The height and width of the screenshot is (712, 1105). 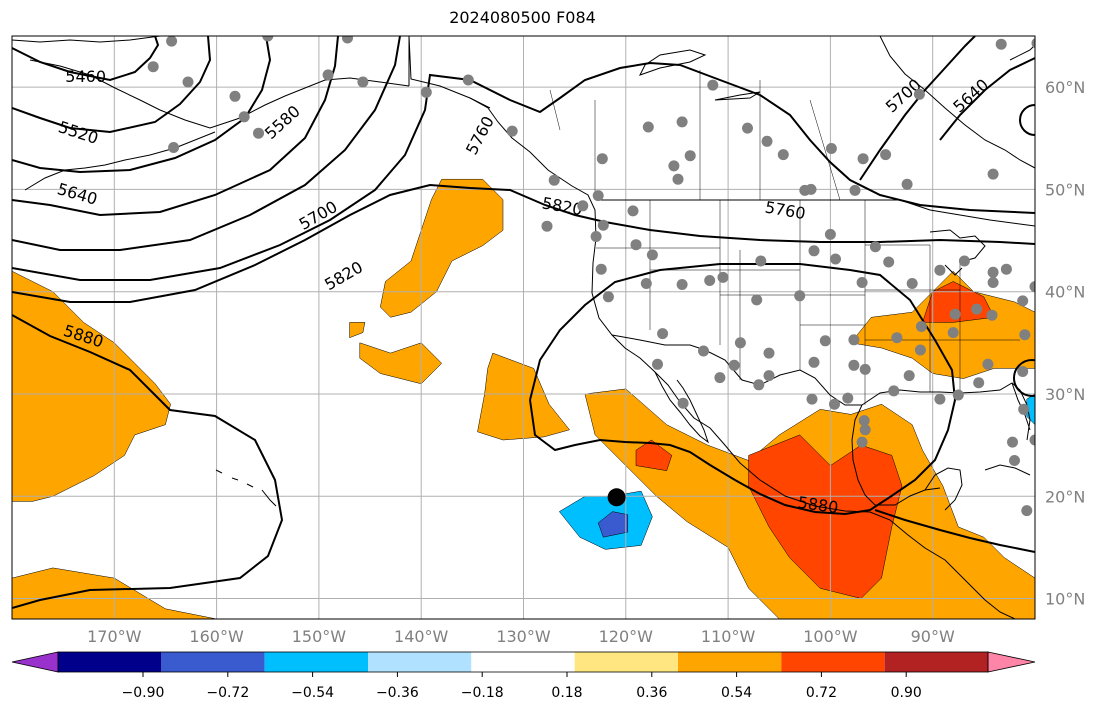 I want to click on contour-label: 5460, so click(x=85, y=76).